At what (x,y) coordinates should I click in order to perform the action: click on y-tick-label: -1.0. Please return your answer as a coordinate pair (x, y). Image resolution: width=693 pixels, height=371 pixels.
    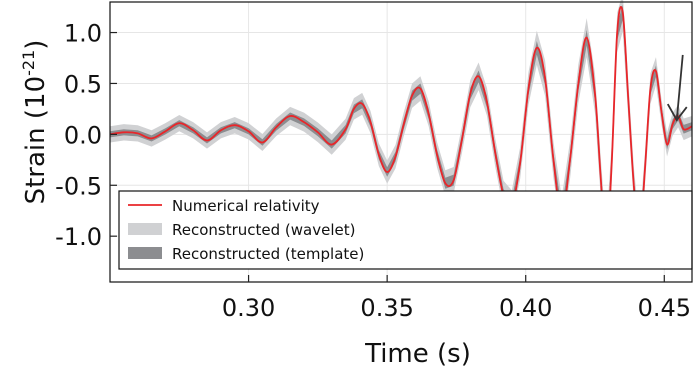
    Looking at the image, I should click on (78, 237).